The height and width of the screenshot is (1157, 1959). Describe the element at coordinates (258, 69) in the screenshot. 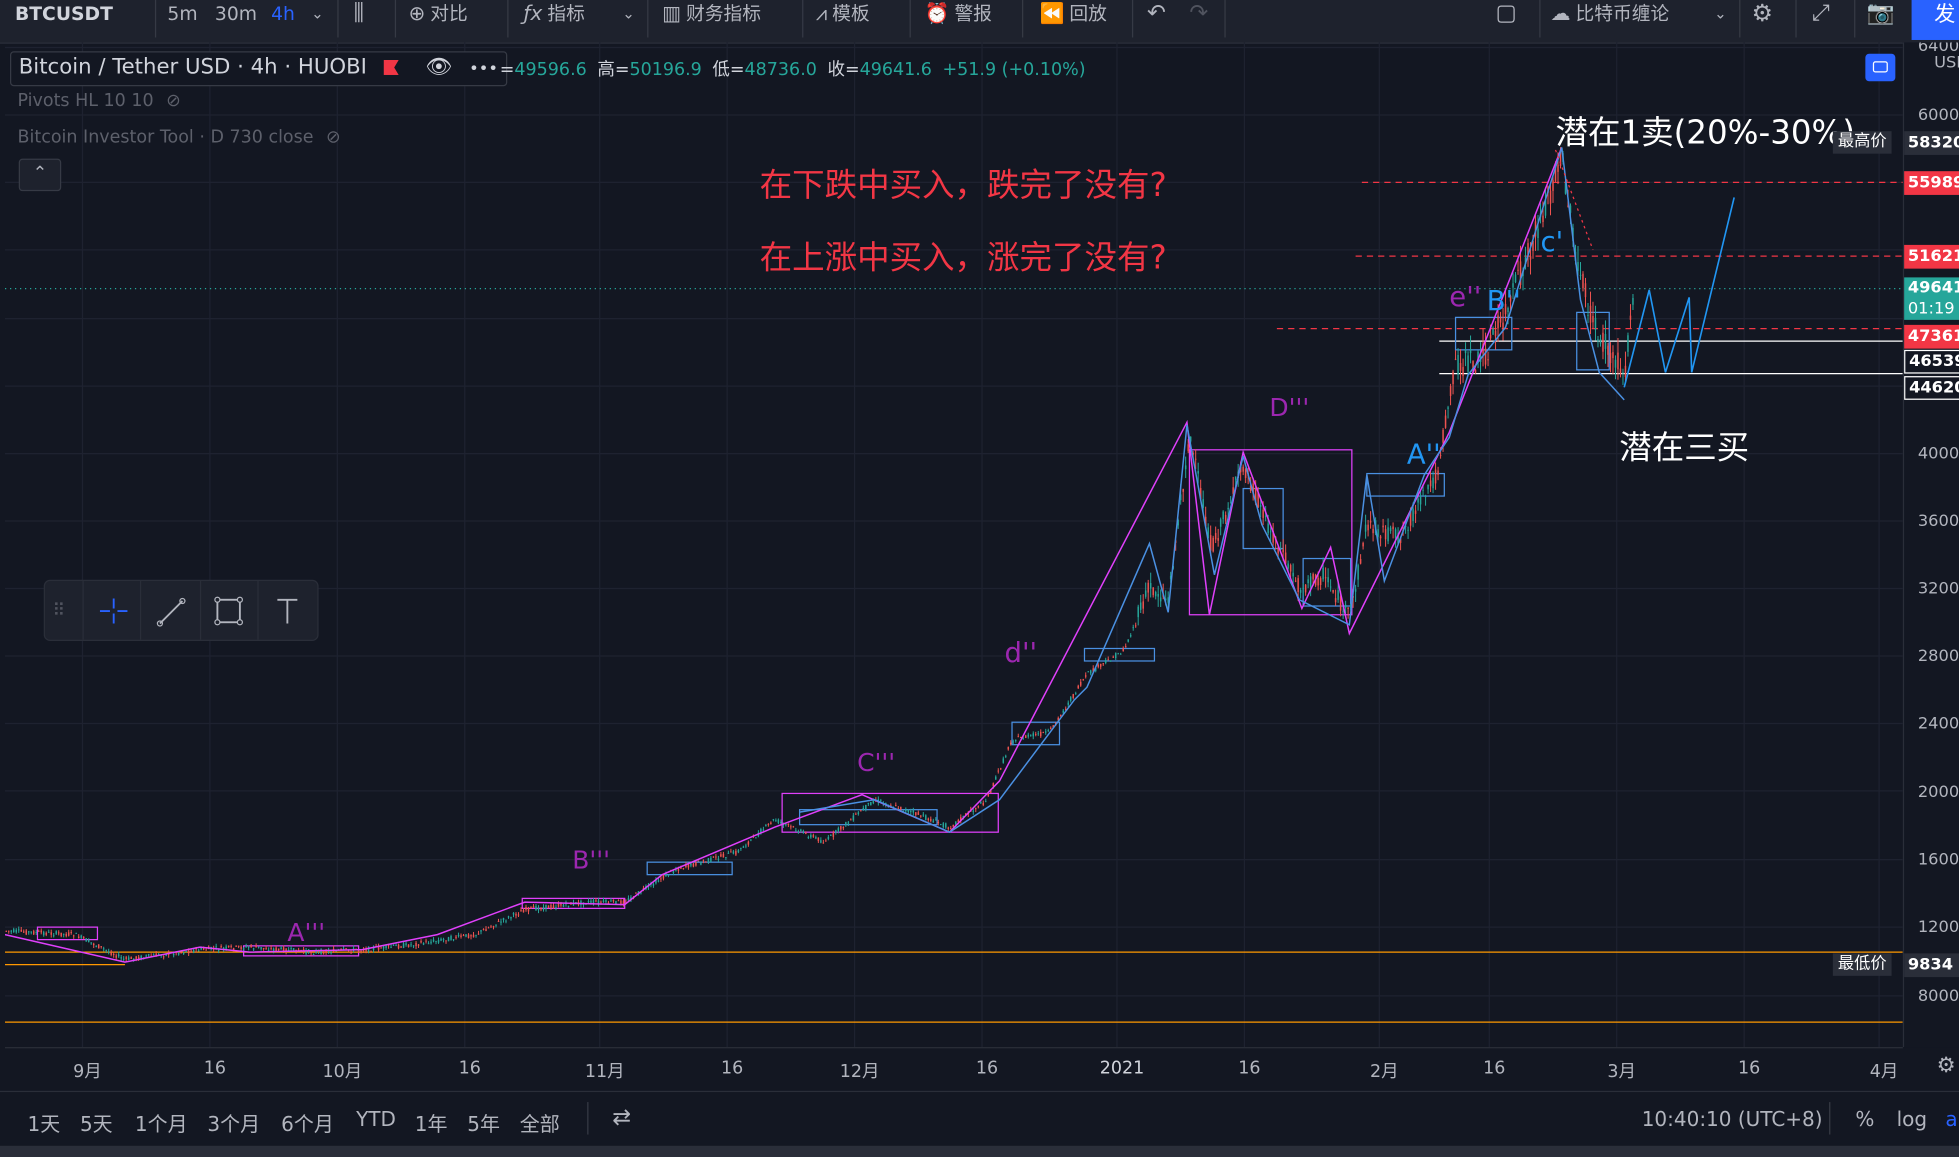

I see `symbol-legend: Bitcoin / Tether USD · 4h · HUOBI 👁 •••` at that location.